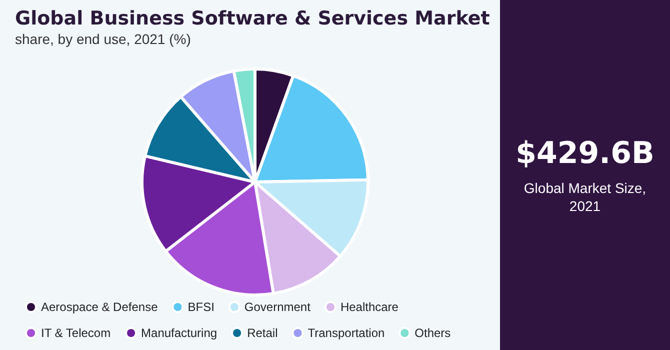 The image size is (670, 350). I want to click on legend-label: Others, so click(432, 333).